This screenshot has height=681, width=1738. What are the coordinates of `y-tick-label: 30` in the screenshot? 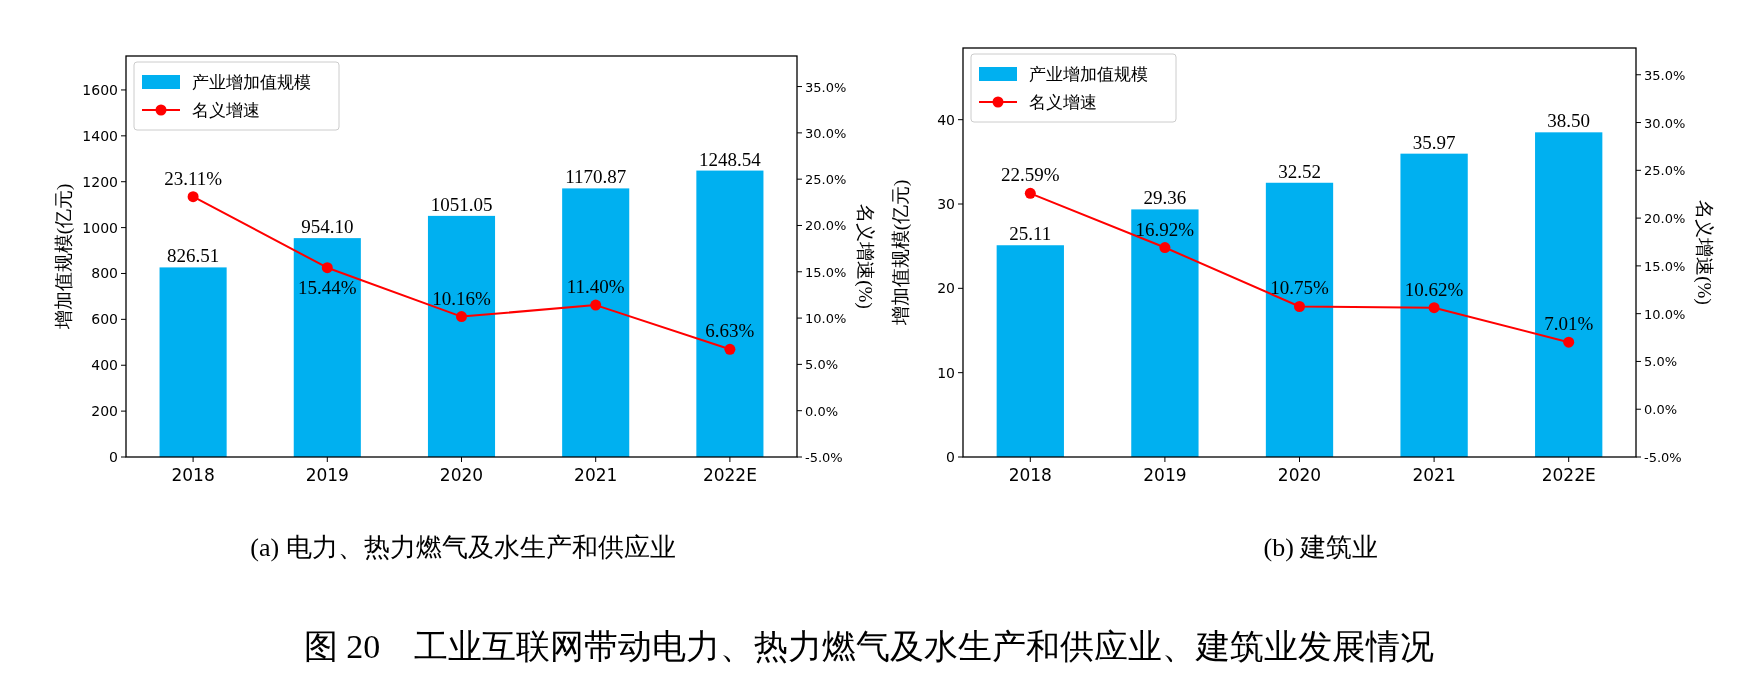 It's located at (946, 204).